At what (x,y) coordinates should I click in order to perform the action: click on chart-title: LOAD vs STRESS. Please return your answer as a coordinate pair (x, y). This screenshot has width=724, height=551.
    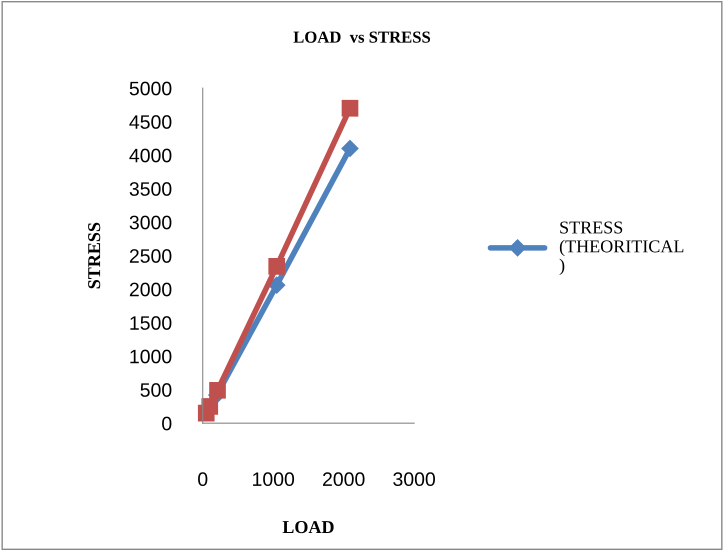
    Looking at the image, I should click on (362, 37).